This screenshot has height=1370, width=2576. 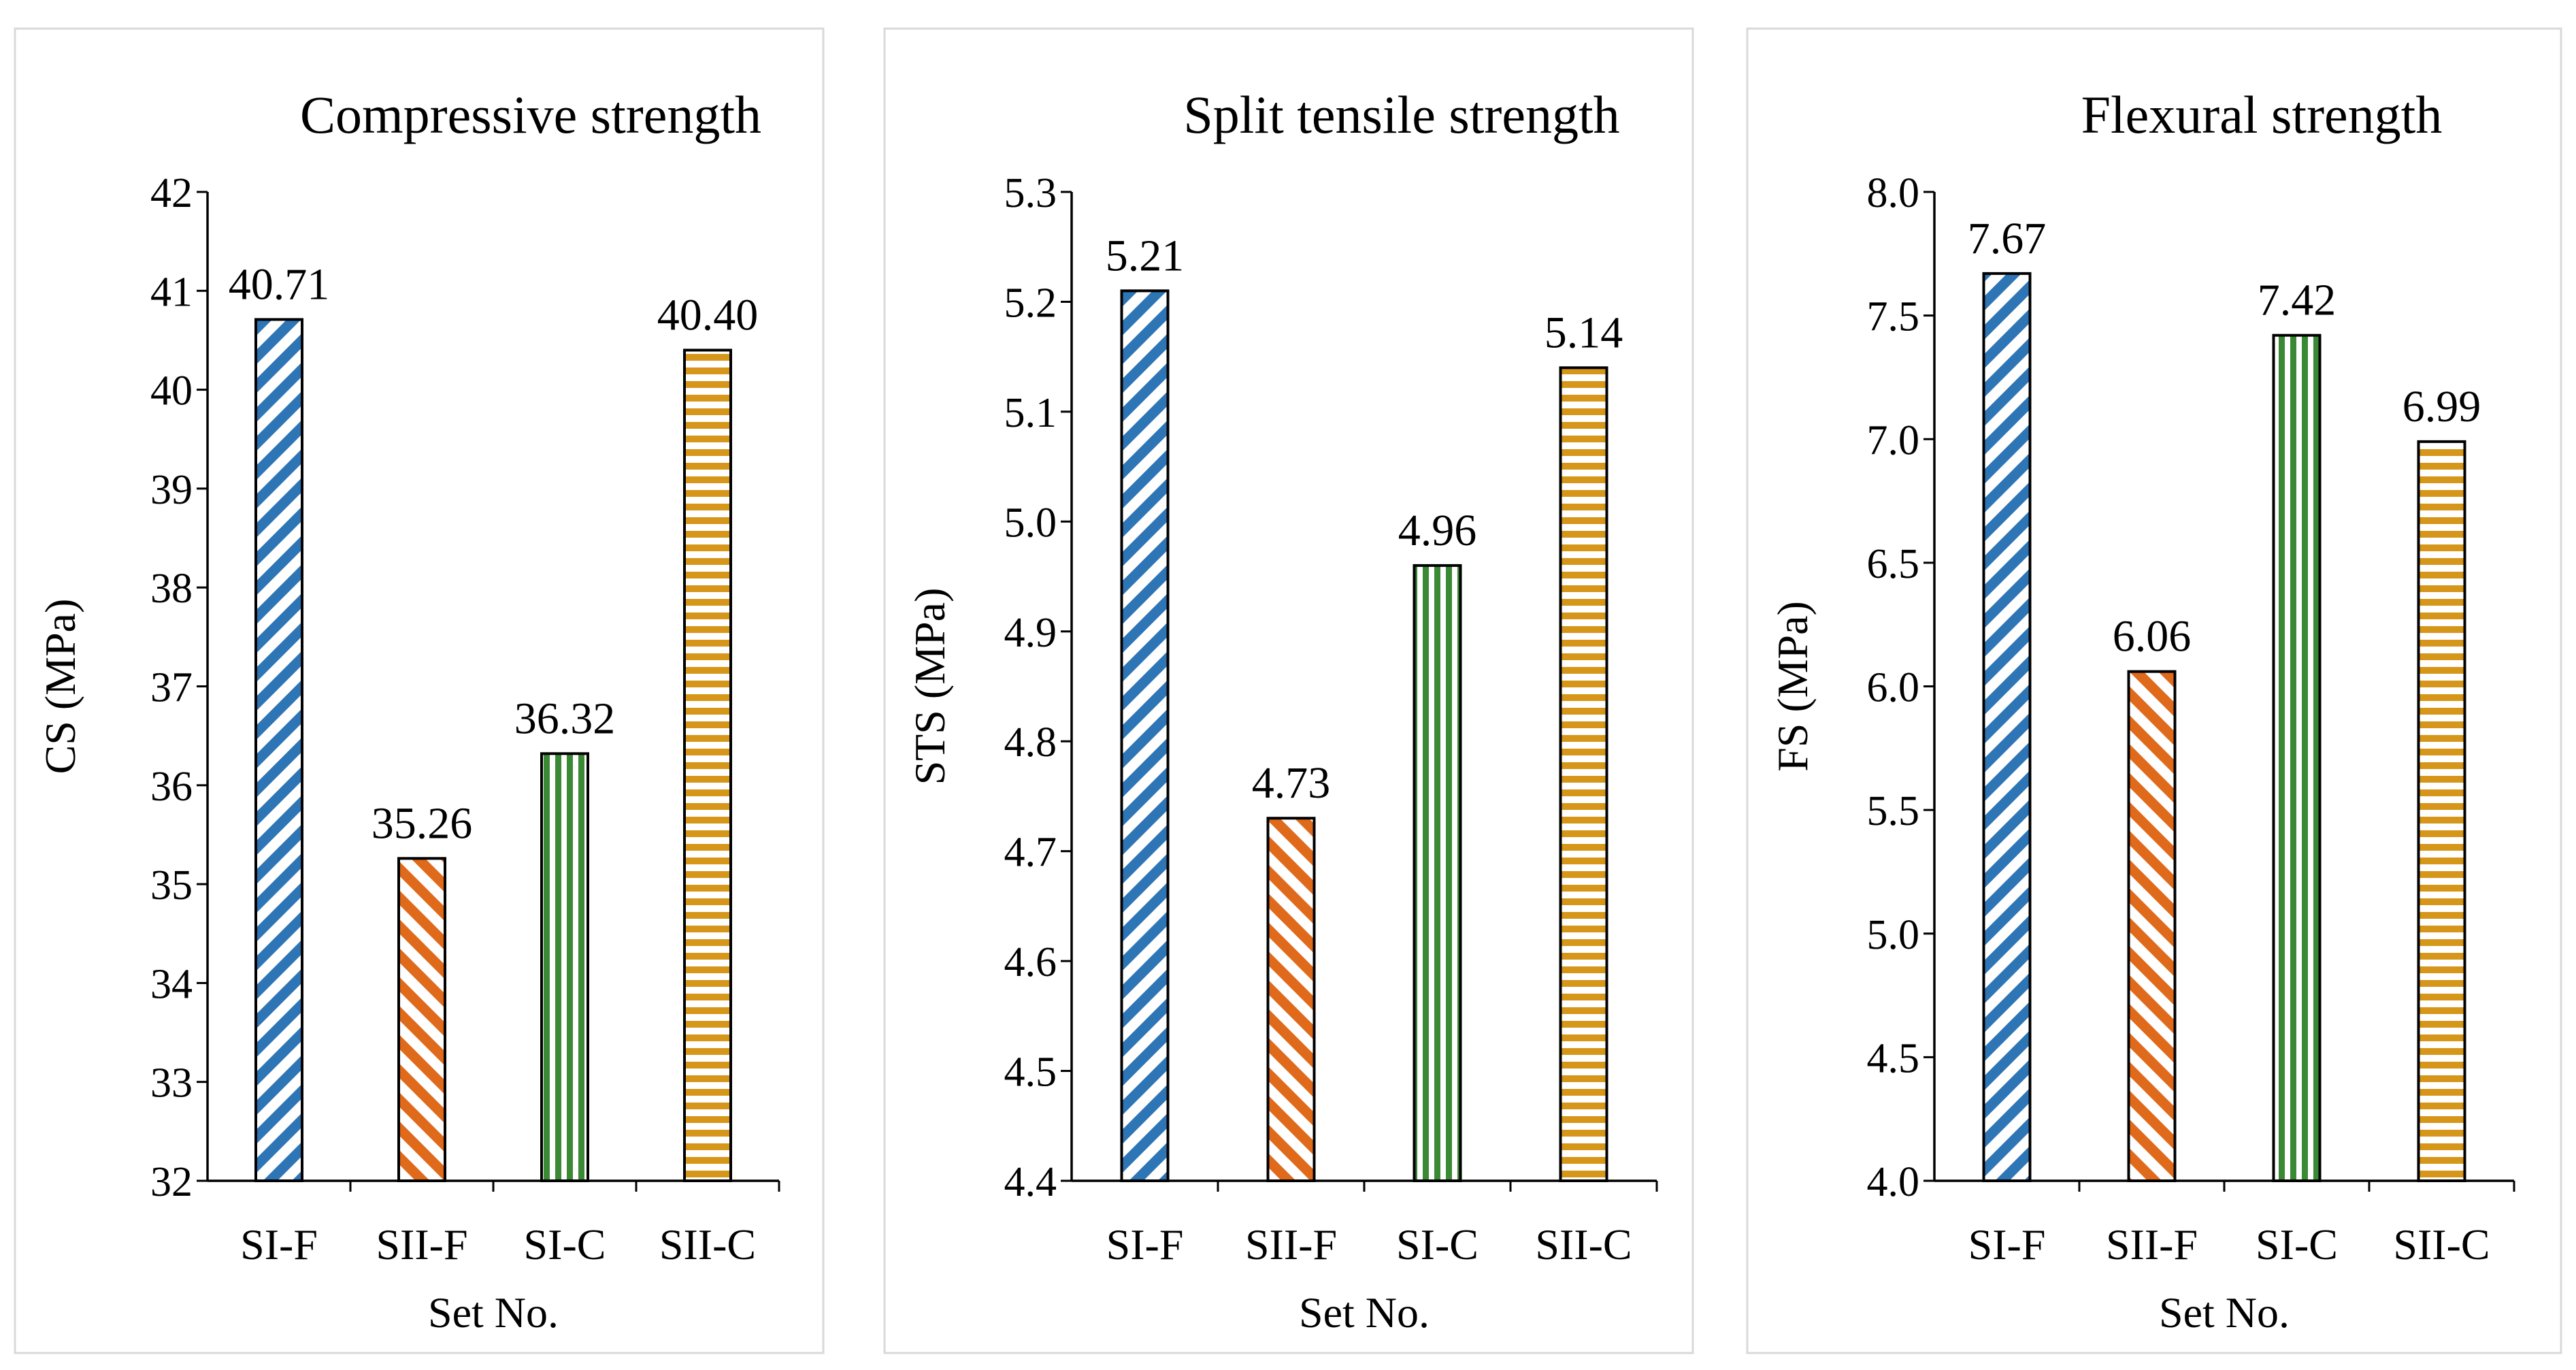 What do you see at coordinates (1030, 743) in the screenshot?
I see `y-tick-label: 4.8` at bounding box center [1030, 743].